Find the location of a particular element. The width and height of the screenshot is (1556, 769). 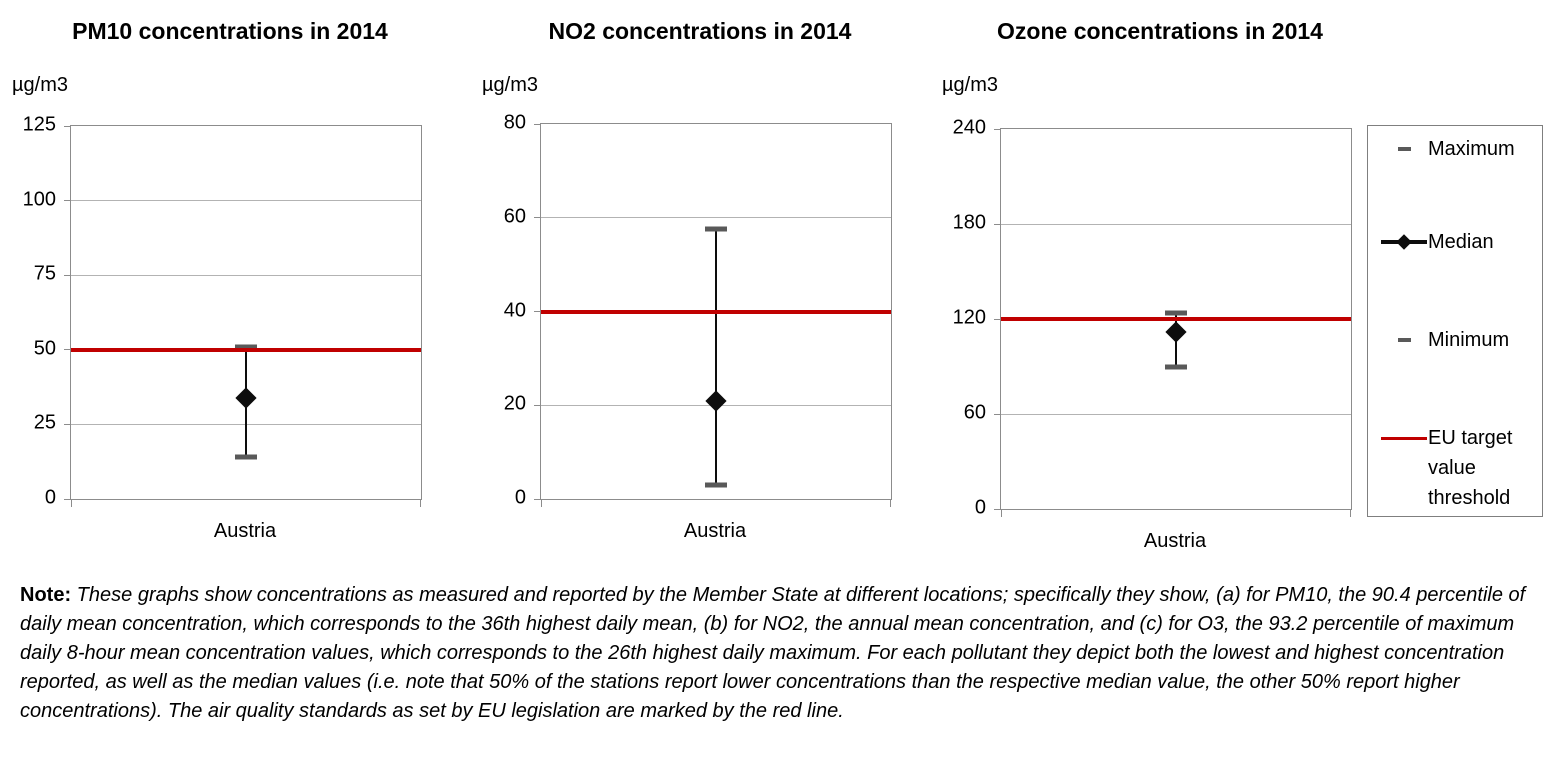

legend-label-median: Median is located at coordinates (1461, 242).